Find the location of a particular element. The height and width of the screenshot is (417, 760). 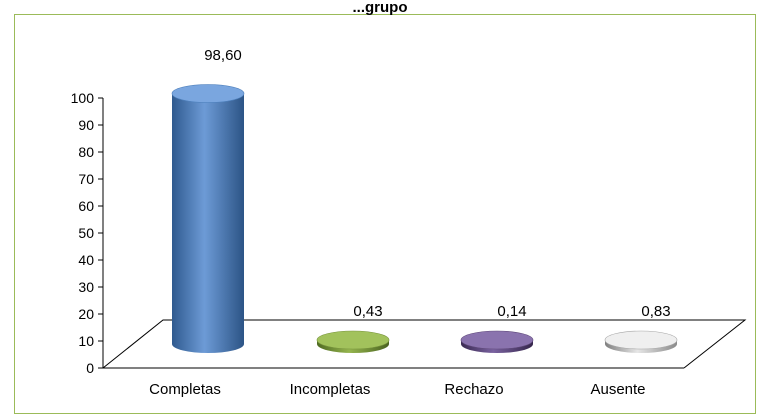

y-tick-label: 70 is located at coordinates (86, 179).